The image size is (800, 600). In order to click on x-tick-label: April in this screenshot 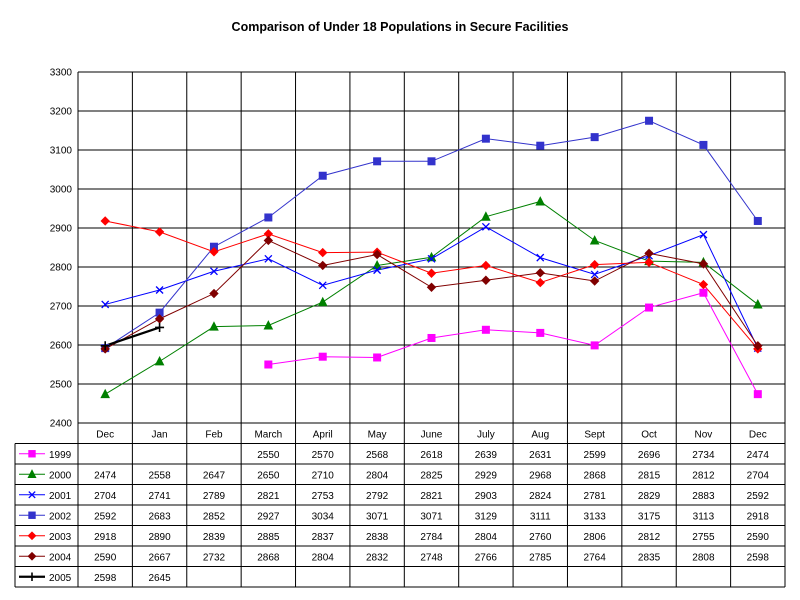, I will do `click(323, 434)`.